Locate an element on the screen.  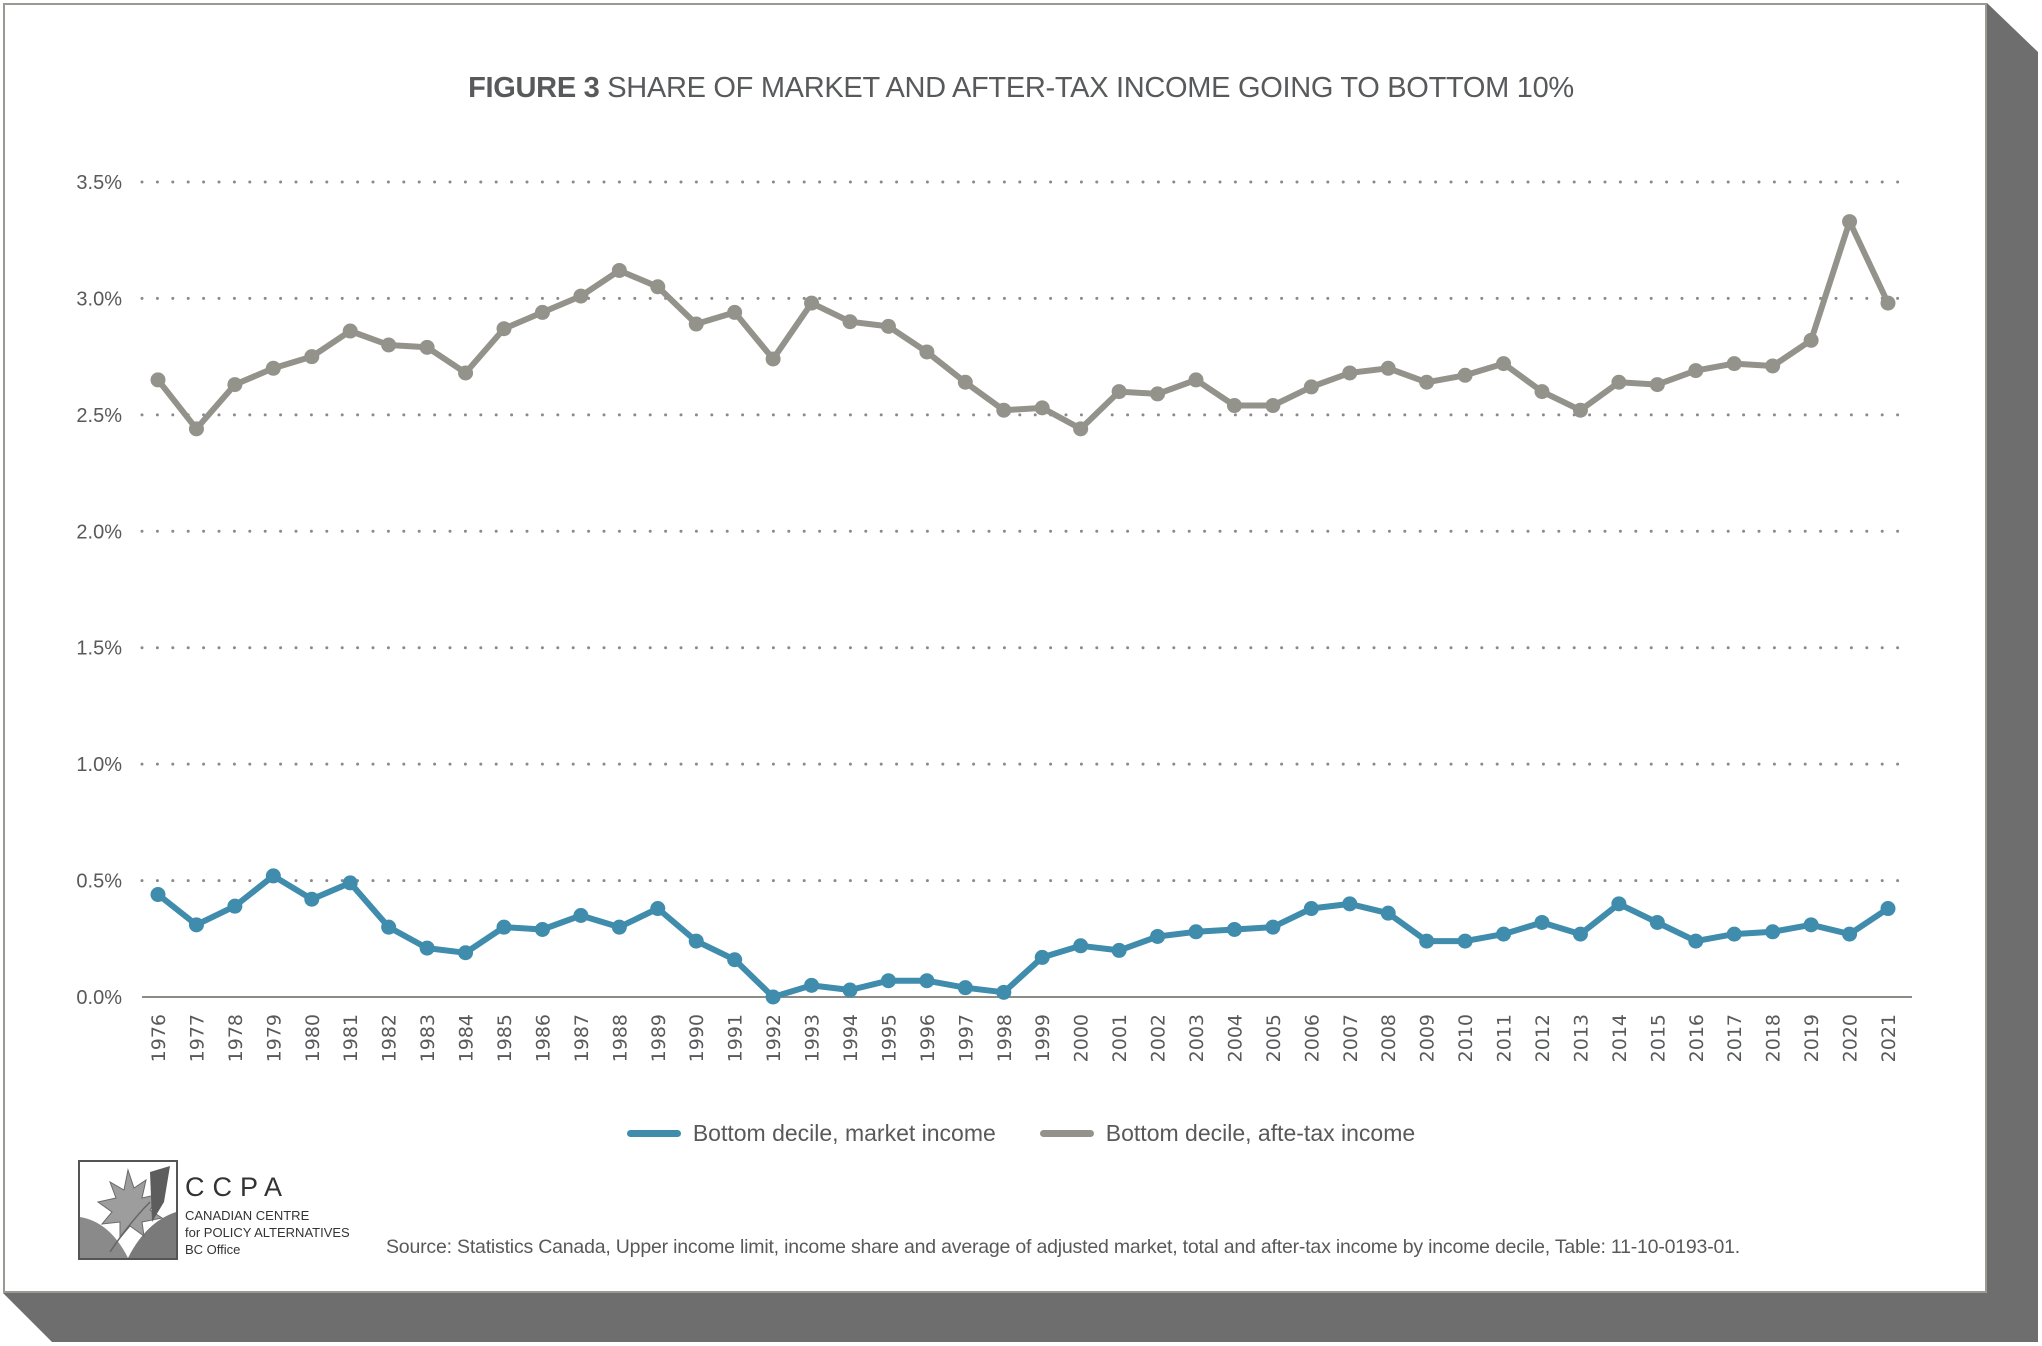
y-tick-label: 2.0% is located at coordinates (99, 532).